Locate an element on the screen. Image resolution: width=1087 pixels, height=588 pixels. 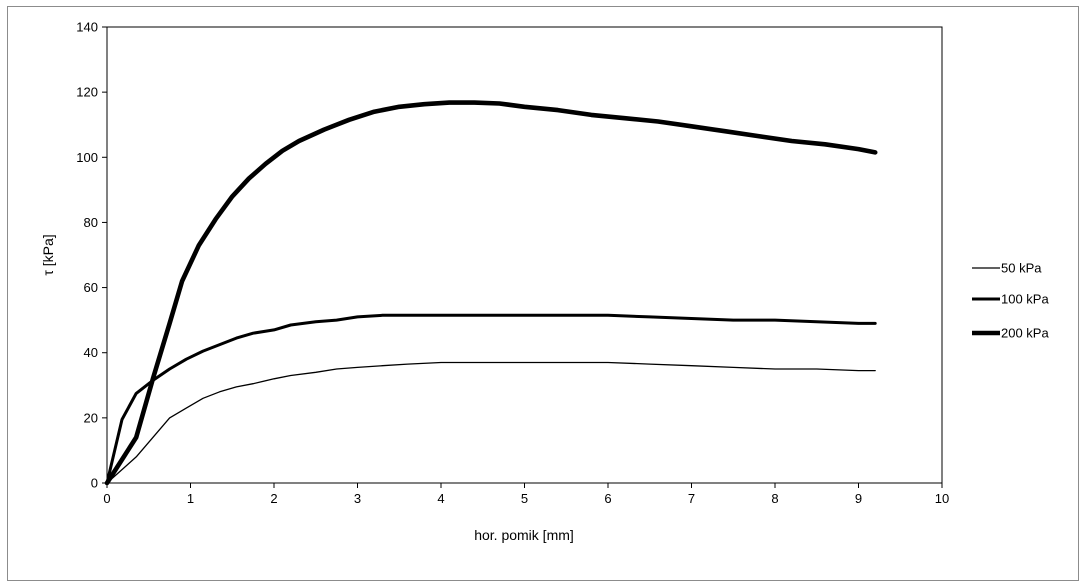
x-tick-label: 5 is located at coordinates (524, 498).